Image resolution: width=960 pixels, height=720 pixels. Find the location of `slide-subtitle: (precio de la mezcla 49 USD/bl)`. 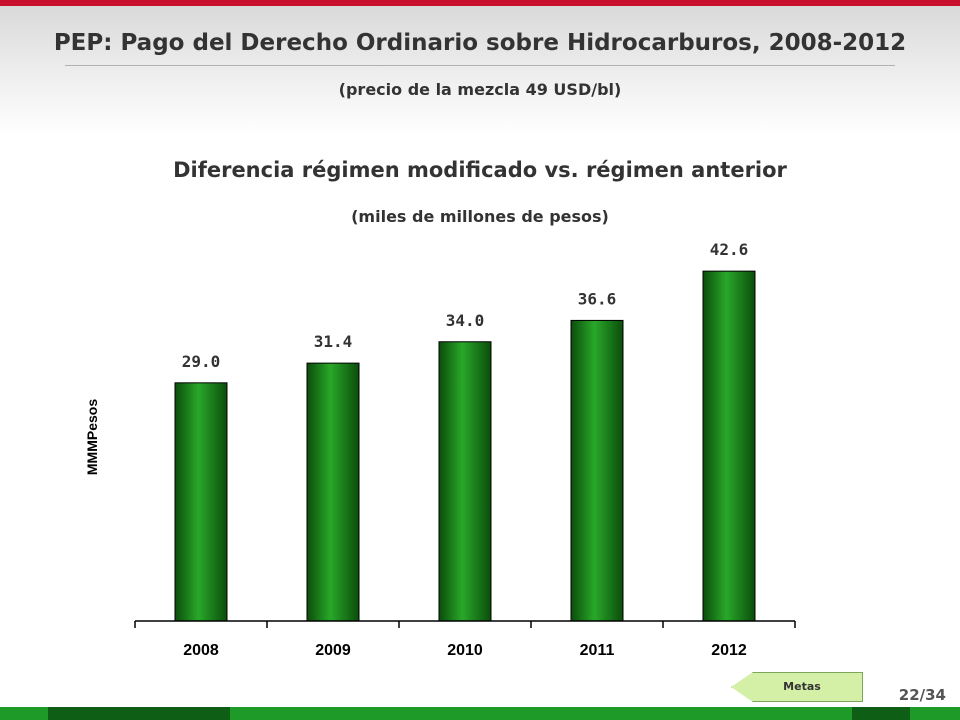

slide-subtitle: (precio de la mezcla 49 USD/bl) is located at coordinates (480, 89).